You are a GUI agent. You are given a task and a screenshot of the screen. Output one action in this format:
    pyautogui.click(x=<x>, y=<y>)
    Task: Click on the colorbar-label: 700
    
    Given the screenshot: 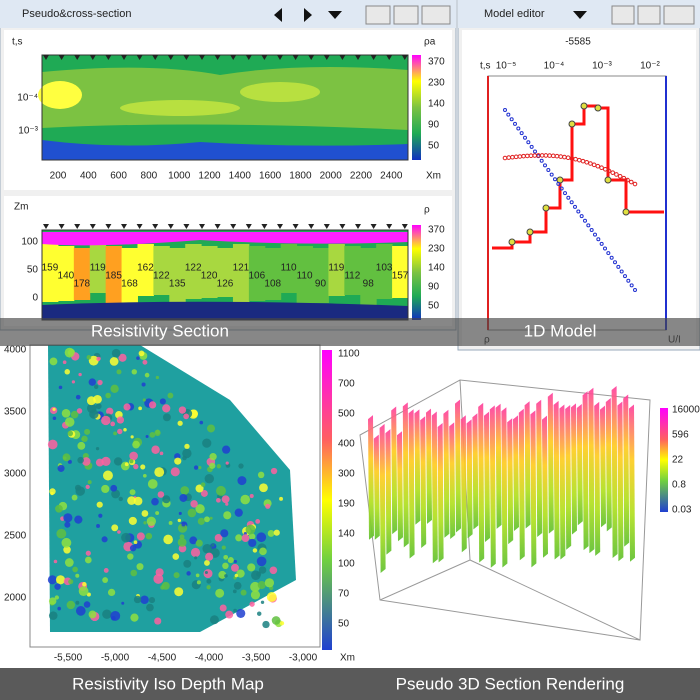 What is the action you would take?
    pyautogui.click(x=346, y=384)
    